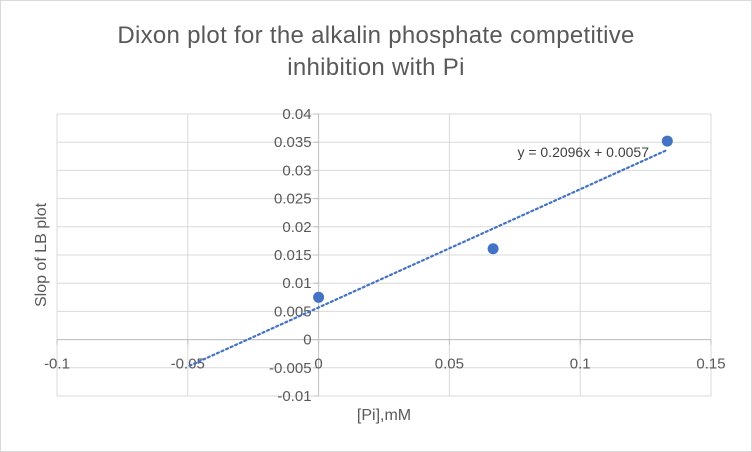  I want to click on x-tick-label: 0.1, so click(580, 364).